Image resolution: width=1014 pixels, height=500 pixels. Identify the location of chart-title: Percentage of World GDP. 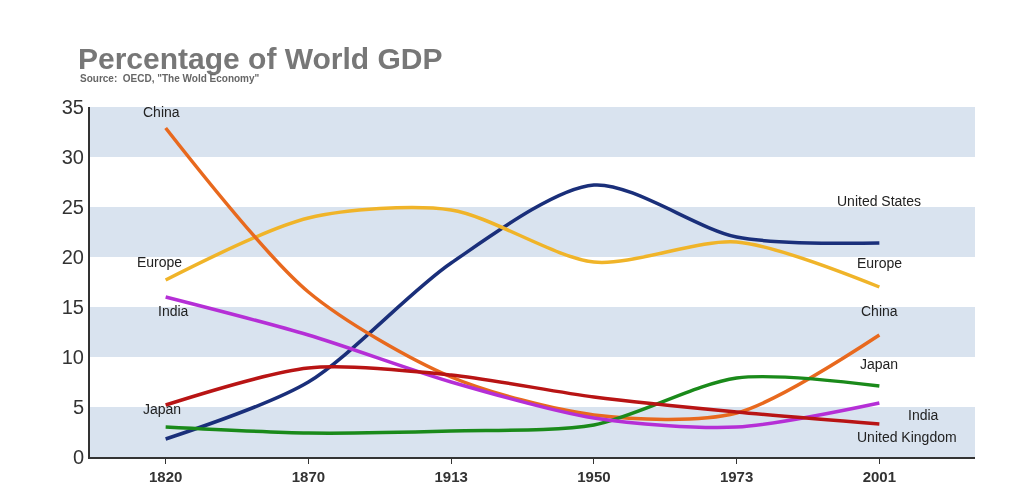
(260, 58).